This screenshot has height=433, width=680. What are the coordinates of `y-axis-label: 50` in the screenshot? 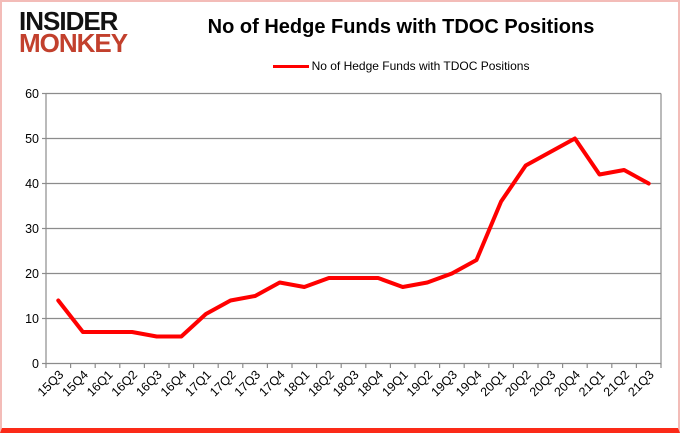 It's located at (32, 139).